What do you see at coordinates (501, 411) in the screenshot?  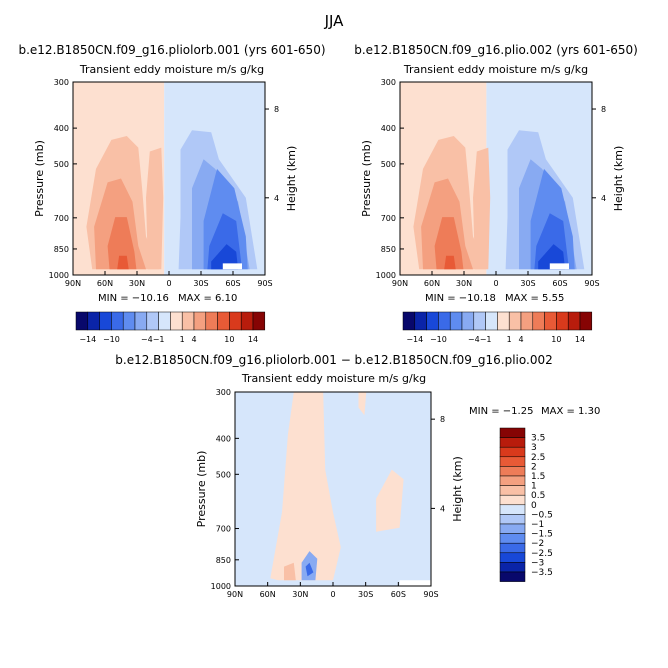 I see `min-value: MIN = −1.25` at bounding box center [501, 411].